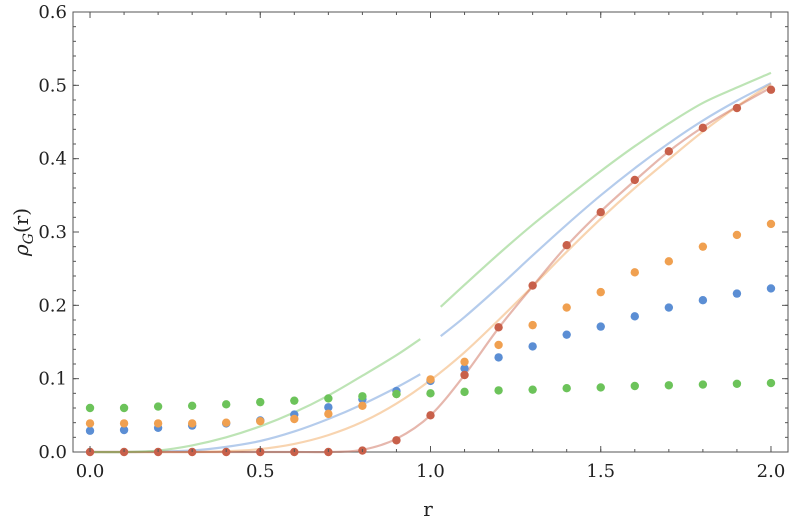 Image resolution: width=789 pixels, height=526 pixels. I want to click on y-tick-label: 0.1, so click(52, 379).